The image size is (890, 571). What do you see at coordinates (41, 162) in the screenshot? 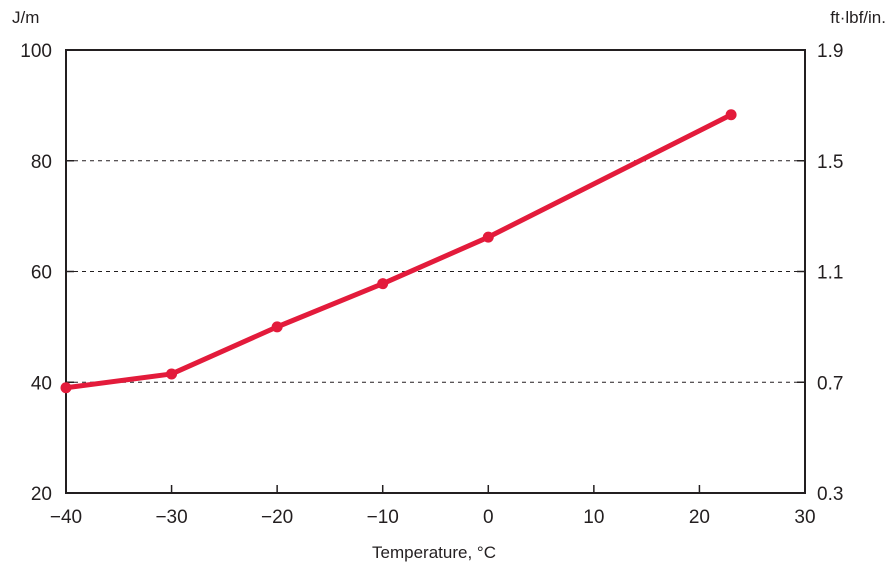
I see `left-tick-label: 80` at bounding box center [41, 162].